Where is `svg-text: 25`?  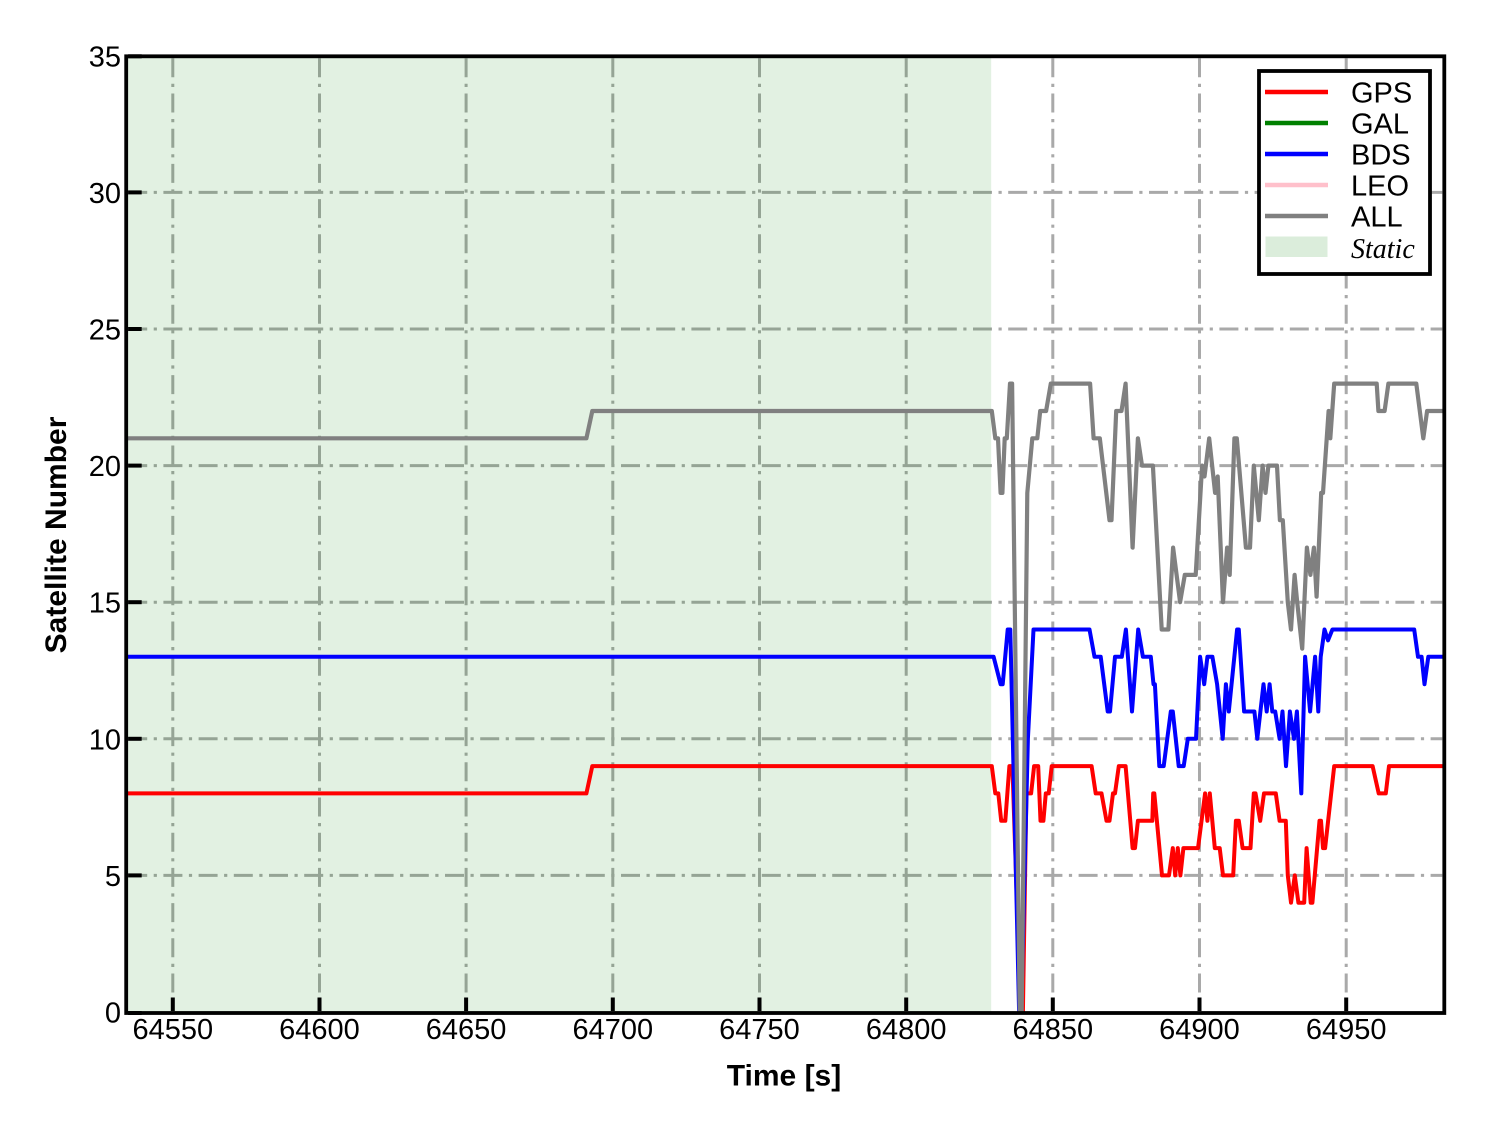 svg-text: 25 is located at coordinates (105, 331).